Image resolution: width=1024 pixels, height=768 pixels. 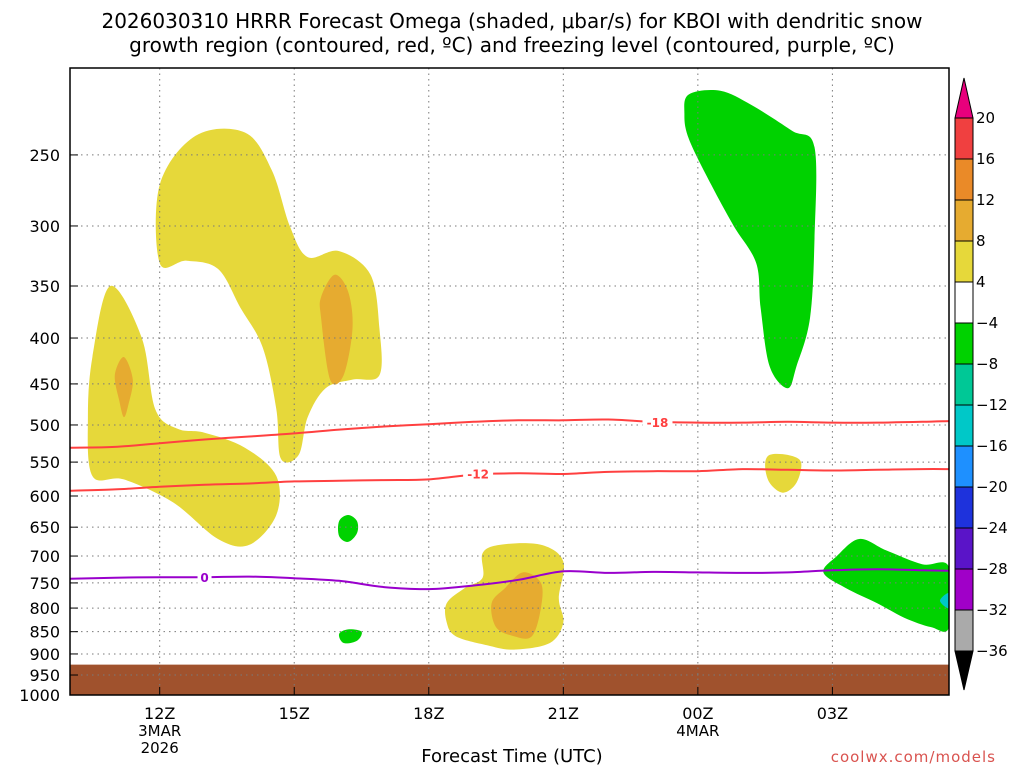 What do you see at coordinates (832, 713) in the screenshot?
I see `x-tick-label-27-0: 03Z` at bounding box center [832, 713].